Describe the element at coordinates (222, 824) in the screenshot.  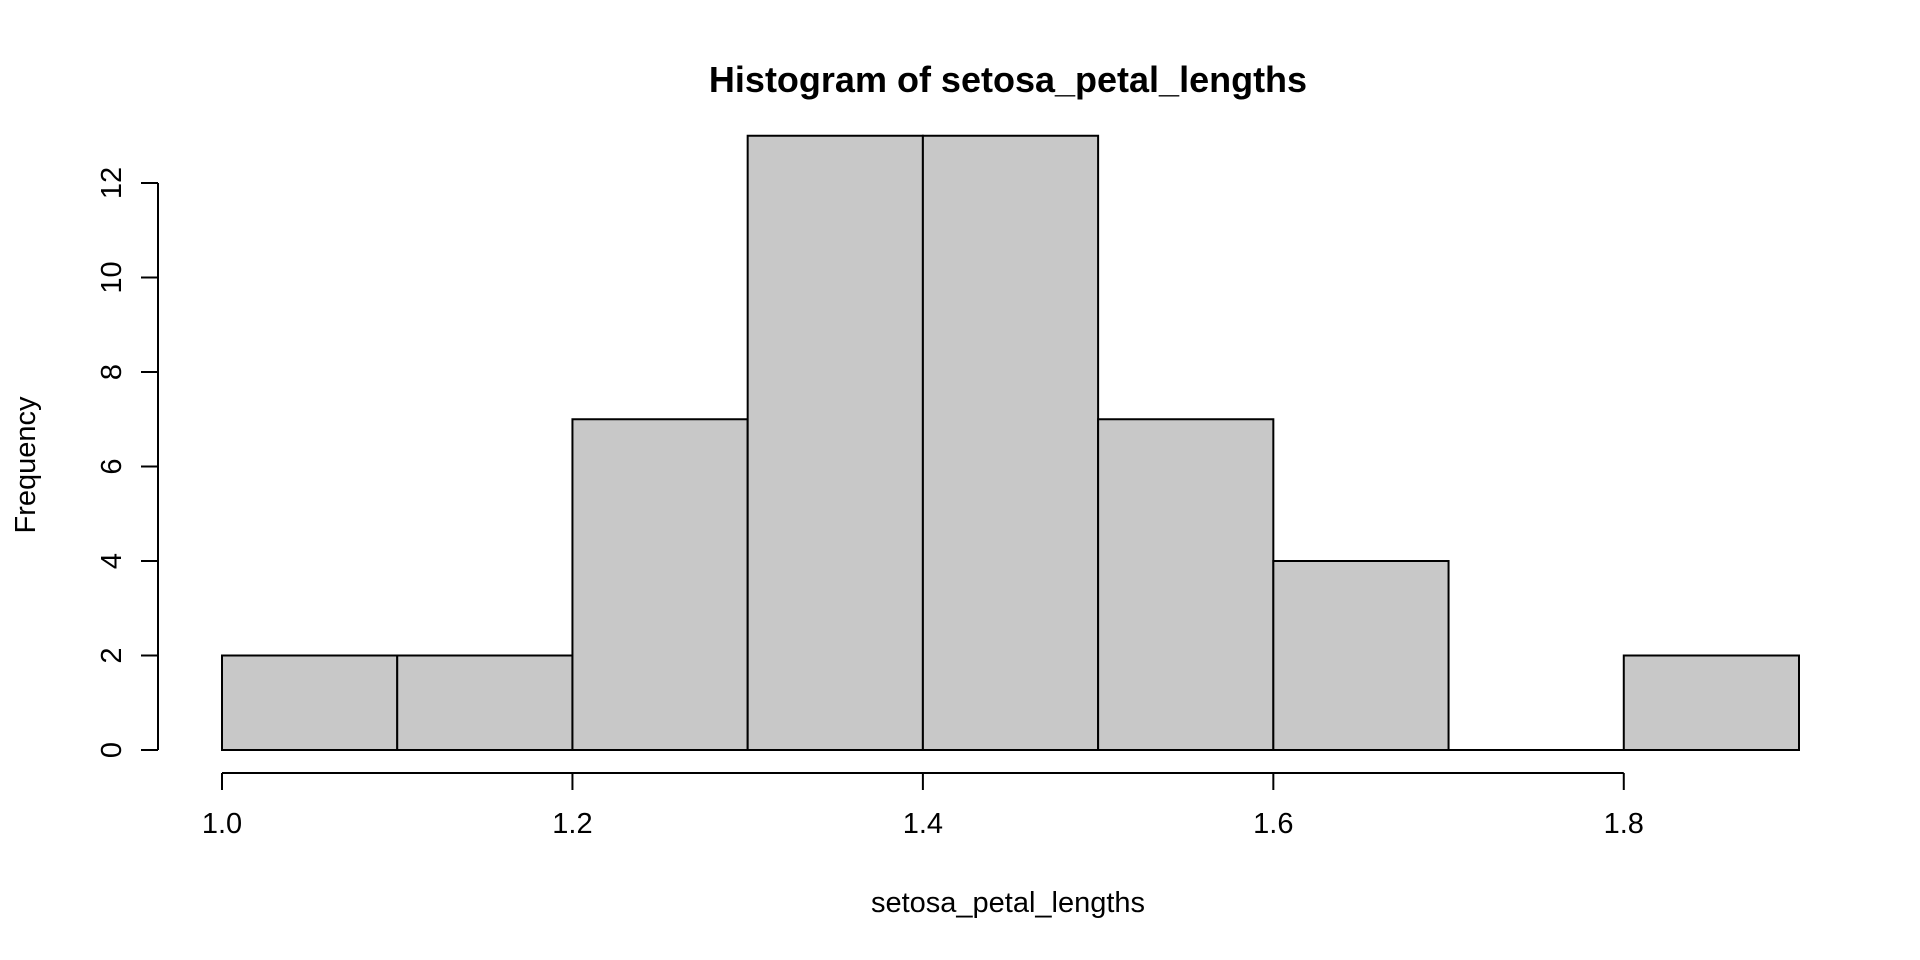
I see `x-tick-label: 1.0` at that location.